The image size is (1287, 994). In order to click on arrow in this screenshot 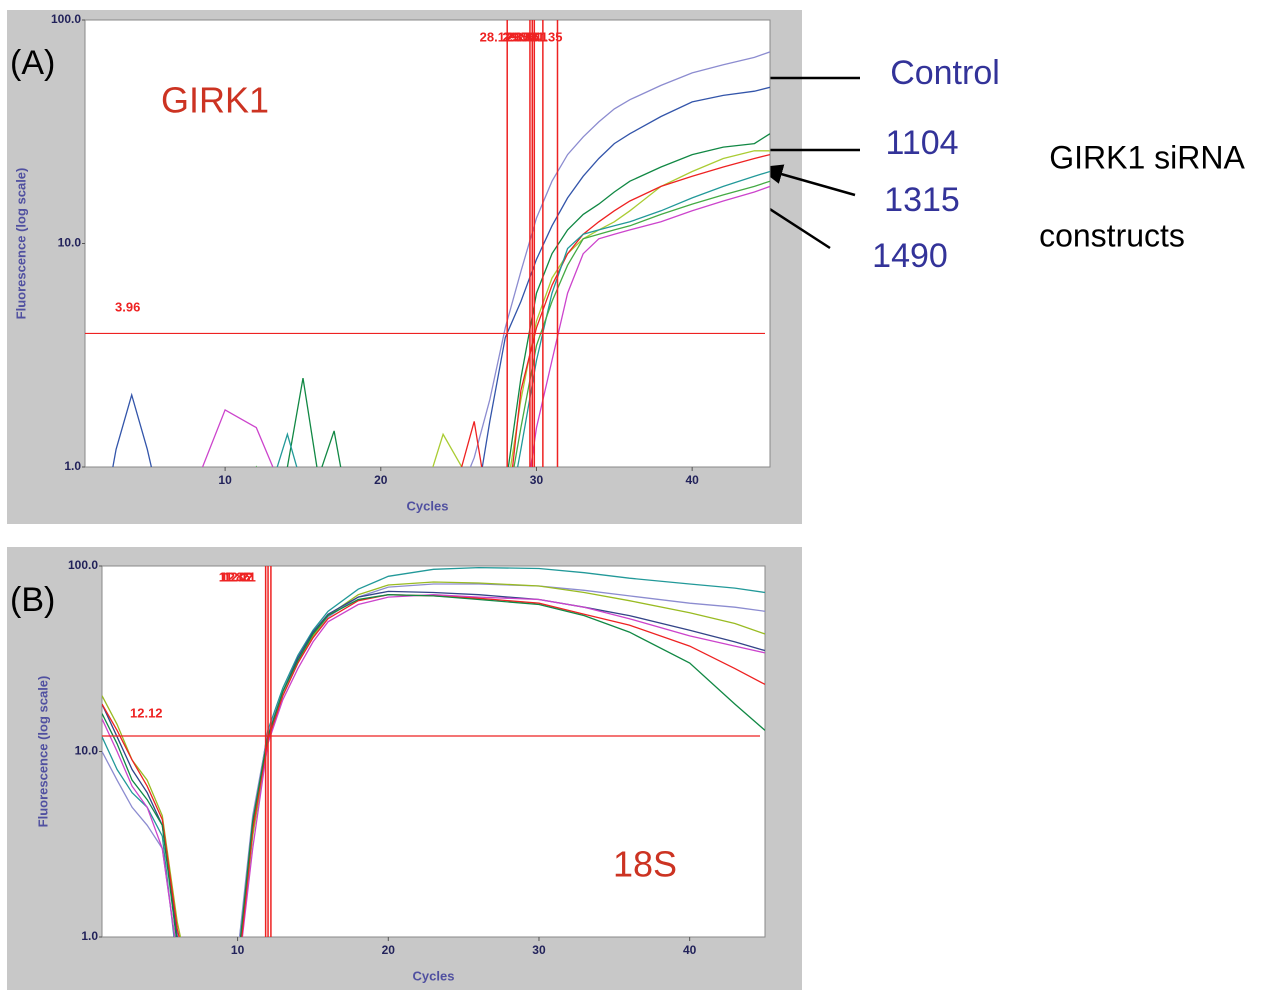, I will do `click(806, 180)`.